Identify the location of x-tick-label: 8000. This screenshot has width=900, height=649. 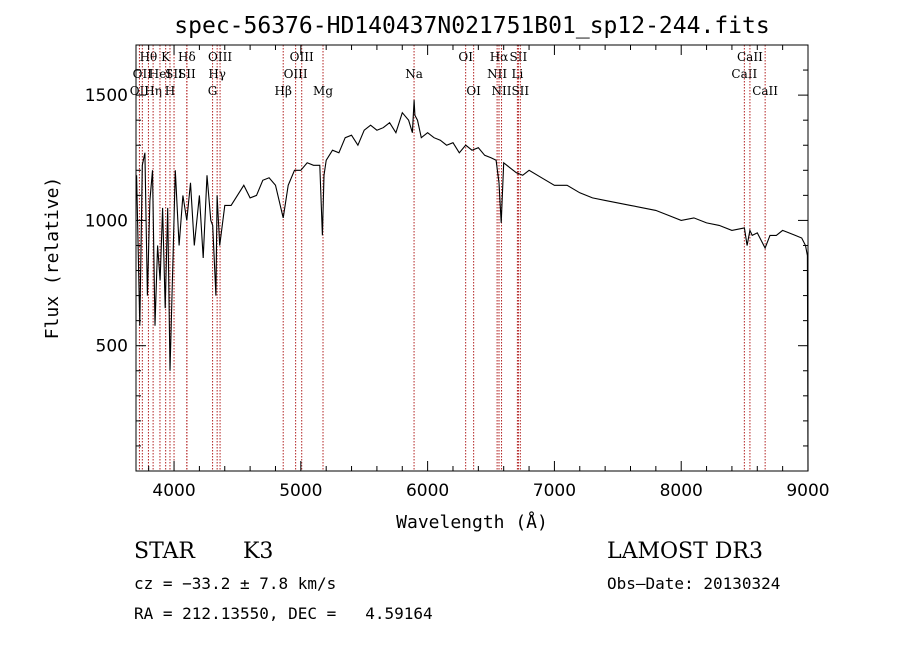
(681, 491).